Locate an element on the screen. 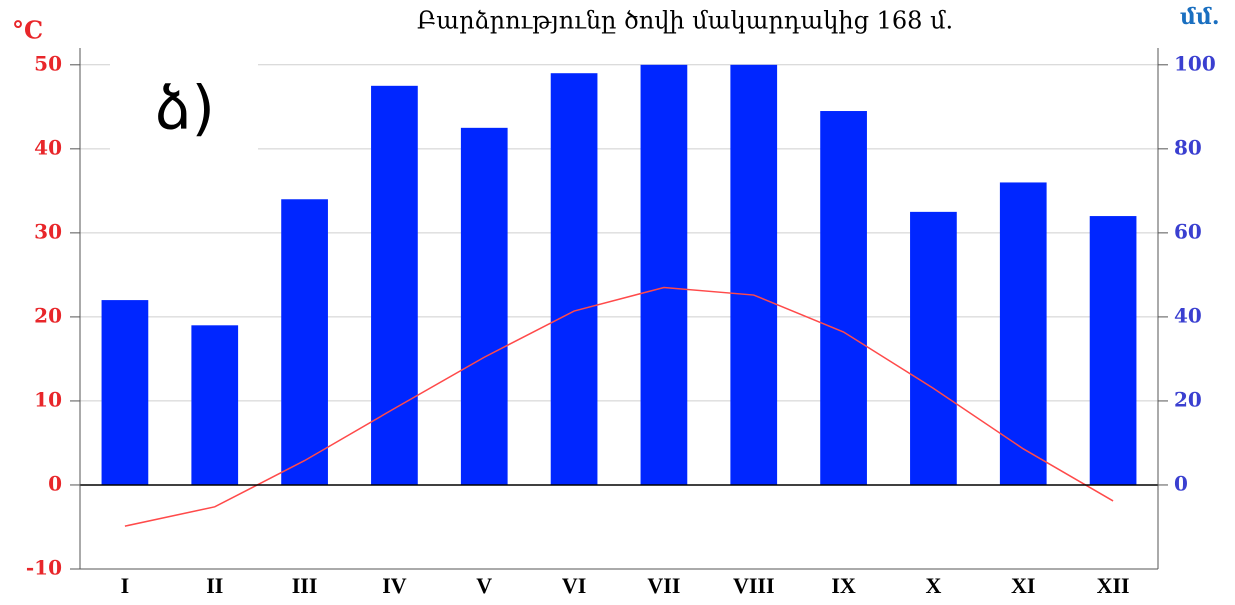 The width and height of the screenshot is (1235, 605). x-tick-label: VIII is located at coordinates (754, 585).